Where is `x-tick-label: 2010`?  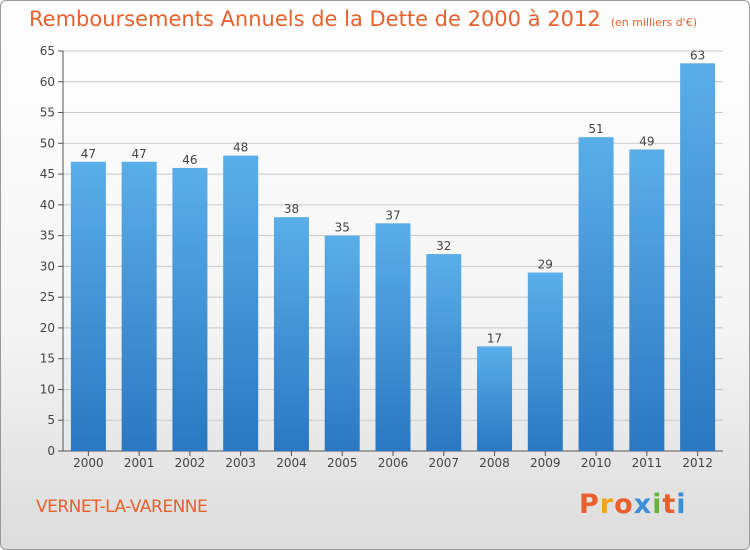
x-tick-label: 2010 is located at coordinates (596, 463).